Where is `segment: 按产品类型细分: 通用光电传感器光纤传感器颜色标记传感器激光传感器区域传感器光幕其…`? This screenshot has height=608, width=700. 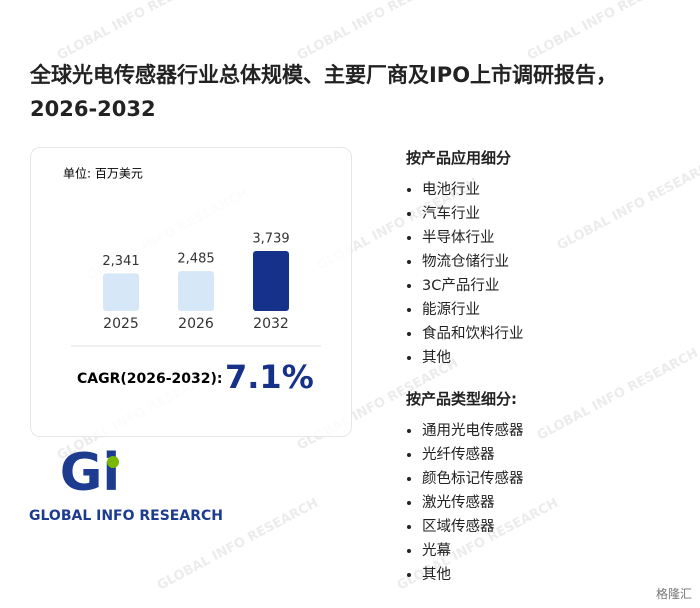
segment: 按产品类型细分: 通用光电传感器光纤传感器颜色标记传感器激光传感器区域传感器光幕其… is located at coordinates (465, 487).